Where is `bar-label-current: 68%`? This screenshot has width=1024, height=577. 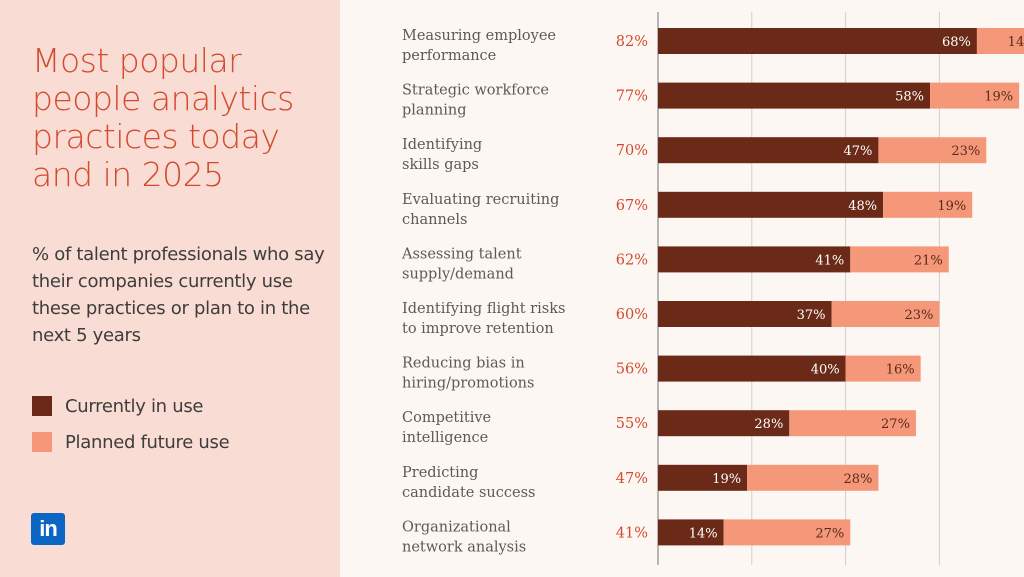 bar-label-current: 68% is located at coordinates (956, 42).